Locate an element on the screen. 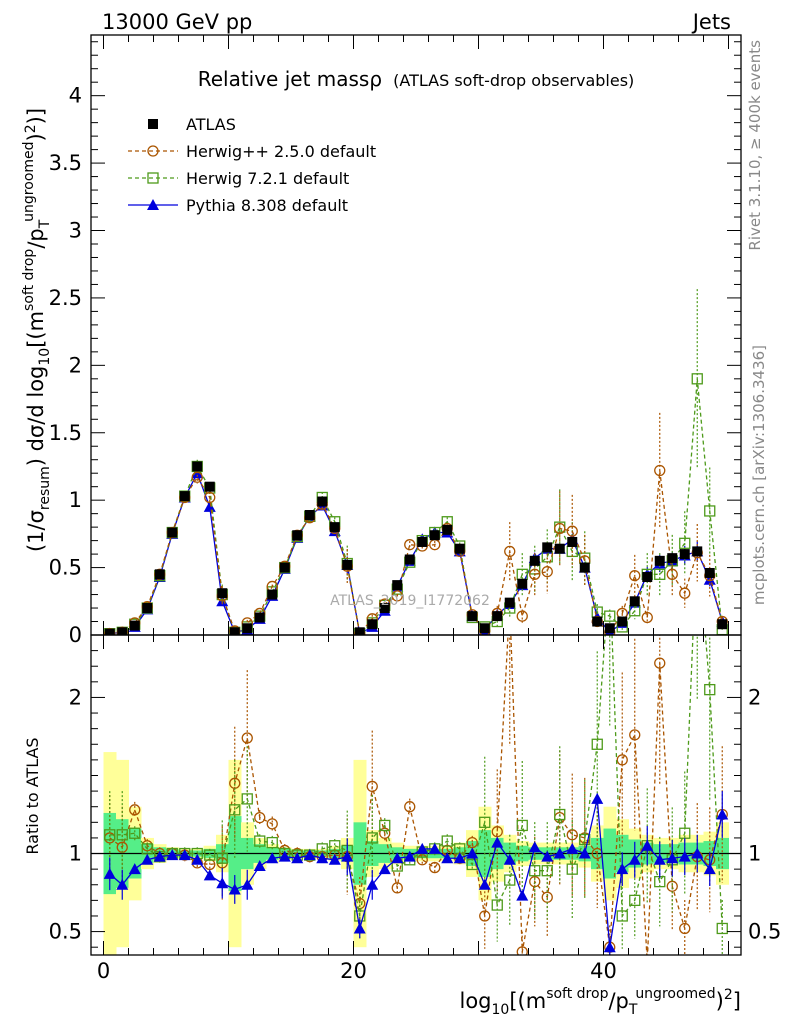 The width and height of the screenshot is (786, 1024). ratio-tick-label-left: 1 is located at coordinates (75, 854).